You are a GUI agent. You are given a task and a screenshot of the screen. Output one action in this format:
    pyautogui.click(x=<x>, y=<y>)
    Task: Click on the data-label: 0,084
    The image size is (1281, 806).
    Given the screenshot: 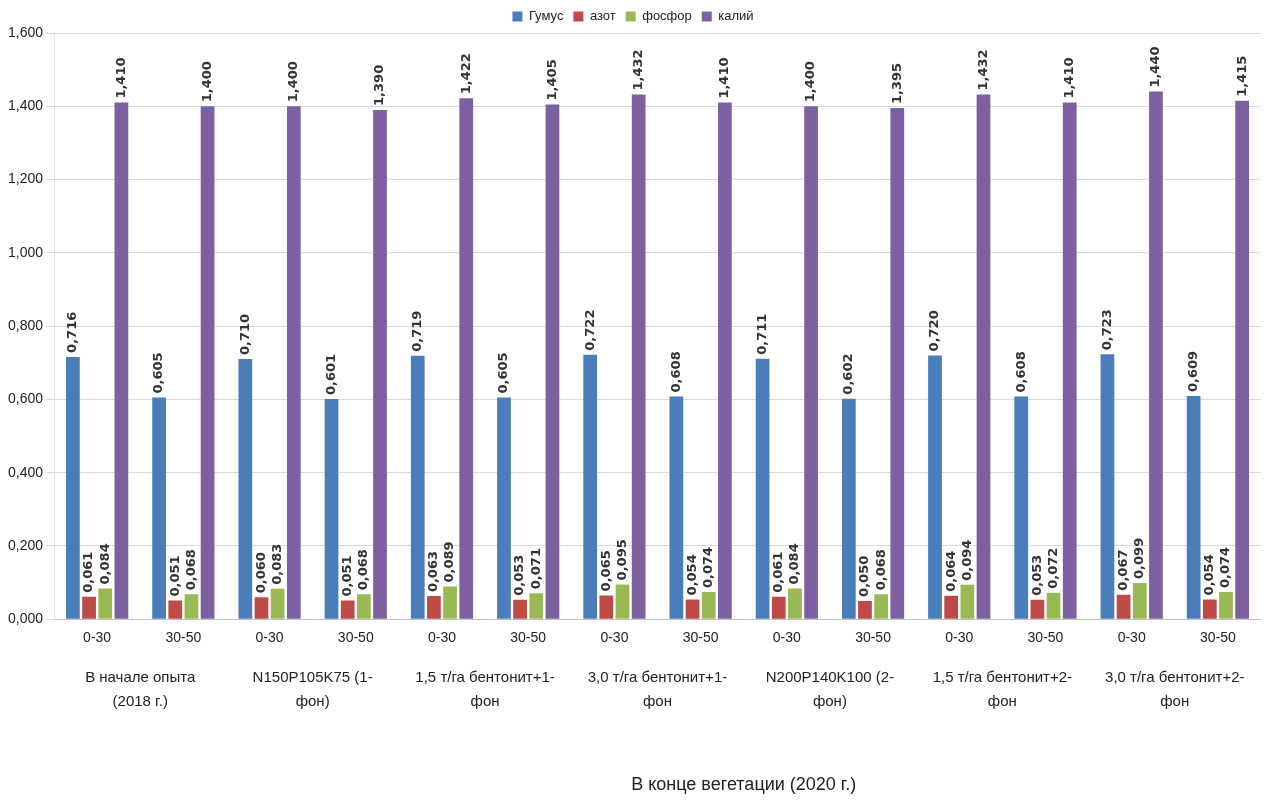 What is the action you would take?
    pyautogui.click(x=104, y=564)
    